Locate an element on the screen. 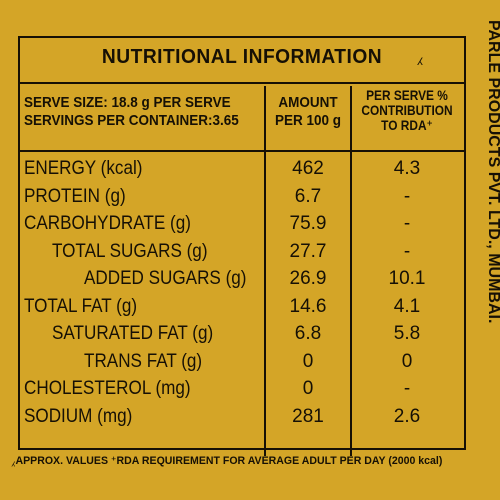 The width and height of the screenshot is (500, 500). nutrient-name: ADDED SUGARS (g) is located at coordinates (165, 278).